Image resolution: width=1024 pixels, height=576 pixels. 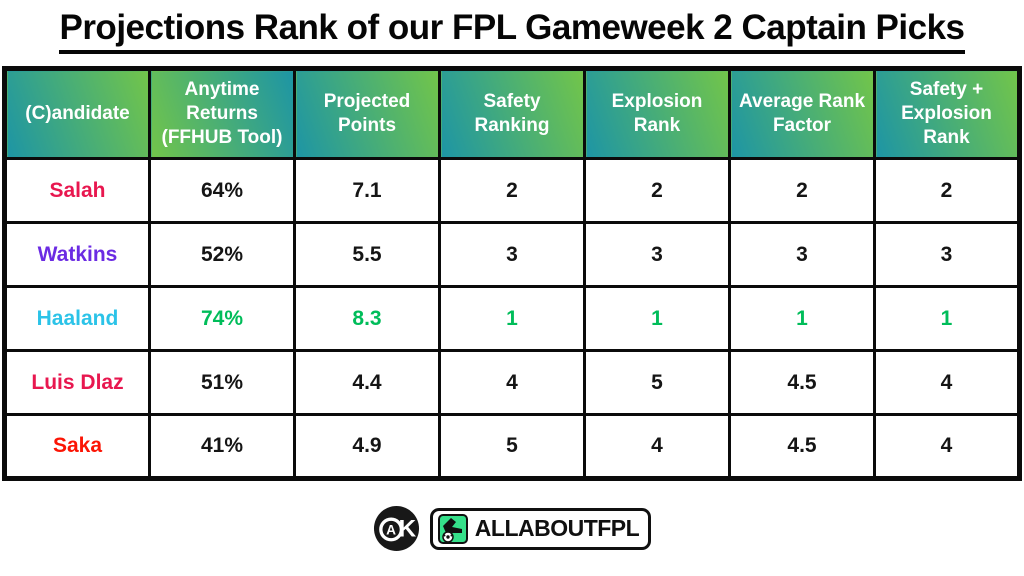 I want to click on table-row: Salah 64% 7.1 2 2 2 2, so click(x=512, y=190).